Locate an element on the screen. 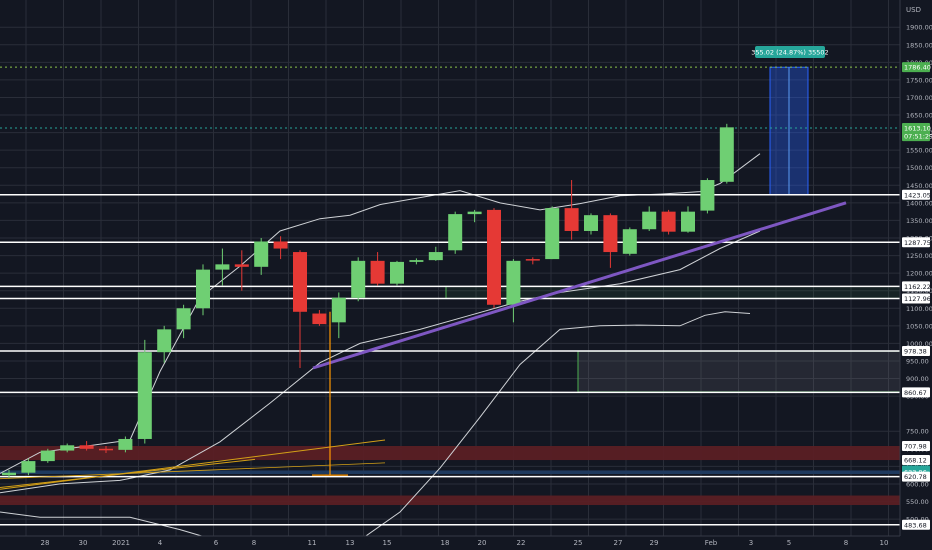  price-label-text: 668.12 is located at coordinates (915, 461).